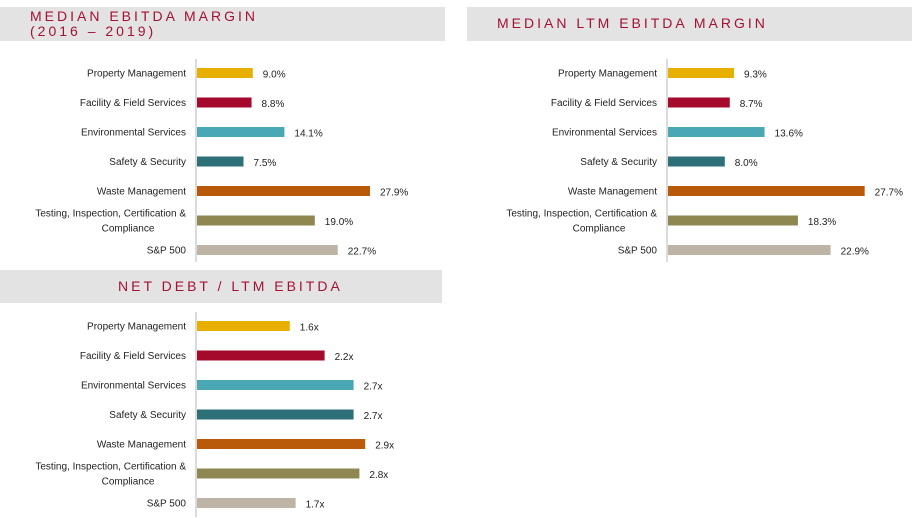  I want to click on chart-title: MEDIAN EBITDA MARGIN (2016 – 2019), so click(222, 24).